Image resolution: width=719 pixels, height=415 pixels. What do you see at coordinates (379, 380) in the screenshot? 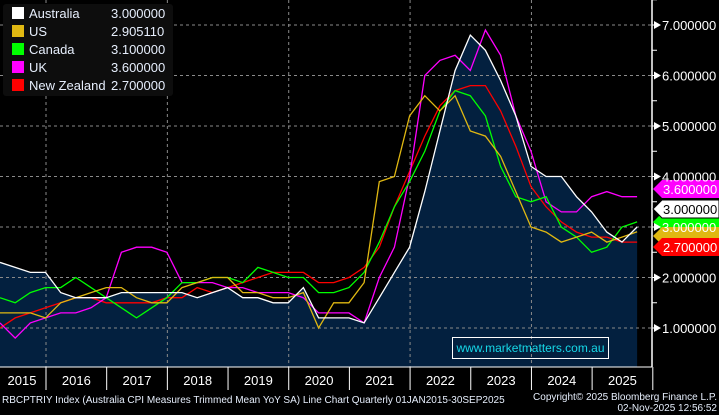
I see `x-tick-label: 2021` at bounding box center [379, 380].